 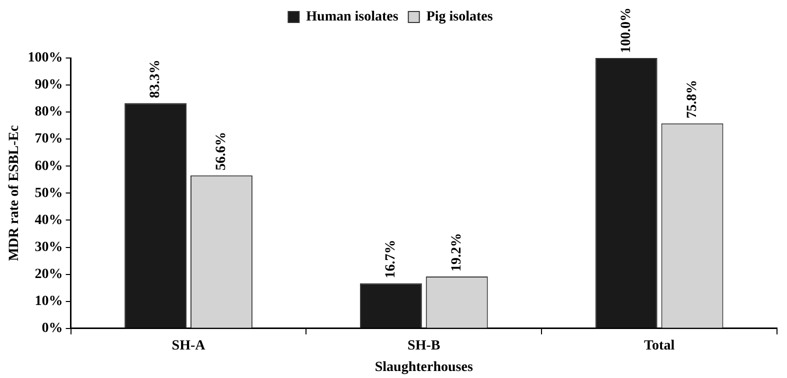 I want to click on legend-label: Pig isolates, so click(x=460, y=17).